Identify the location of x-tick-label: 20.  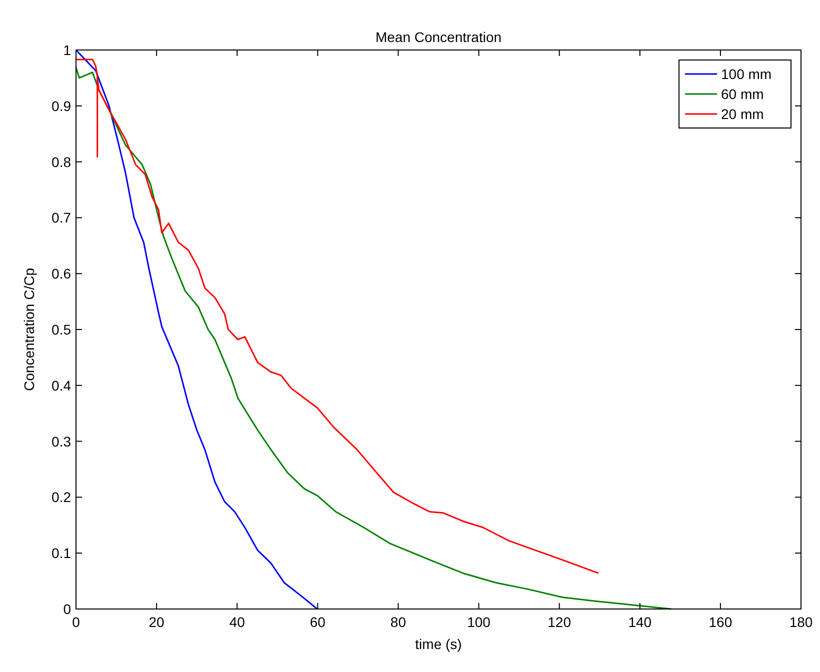
(156, 622).